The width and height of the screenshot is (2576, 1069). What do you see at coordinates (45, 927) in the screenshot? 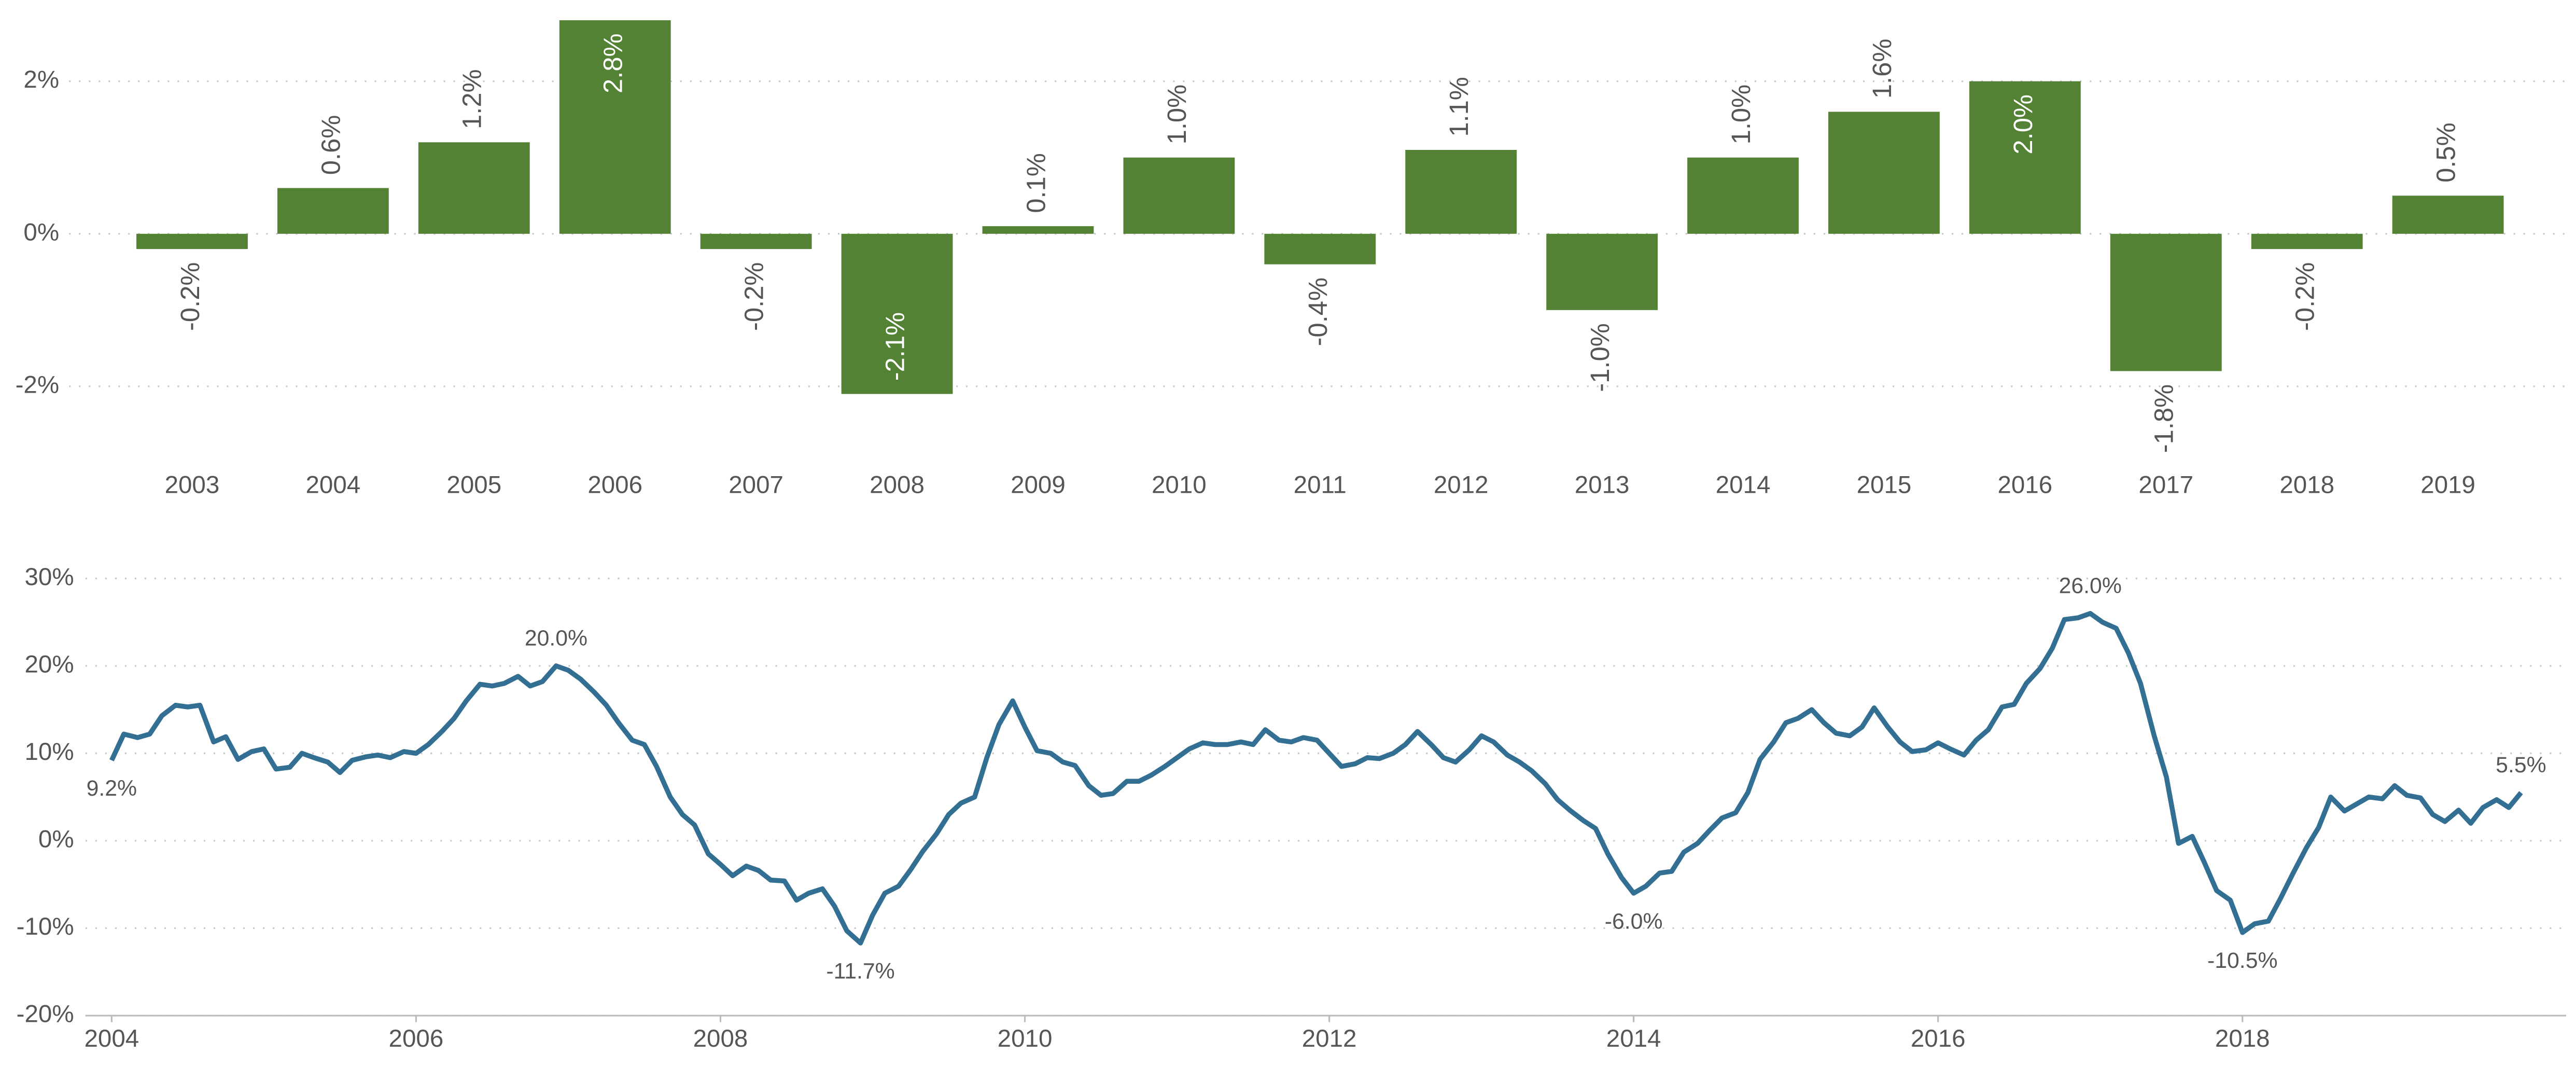
I see `y-tick-label: -10%` at bounding box center [45, 927].